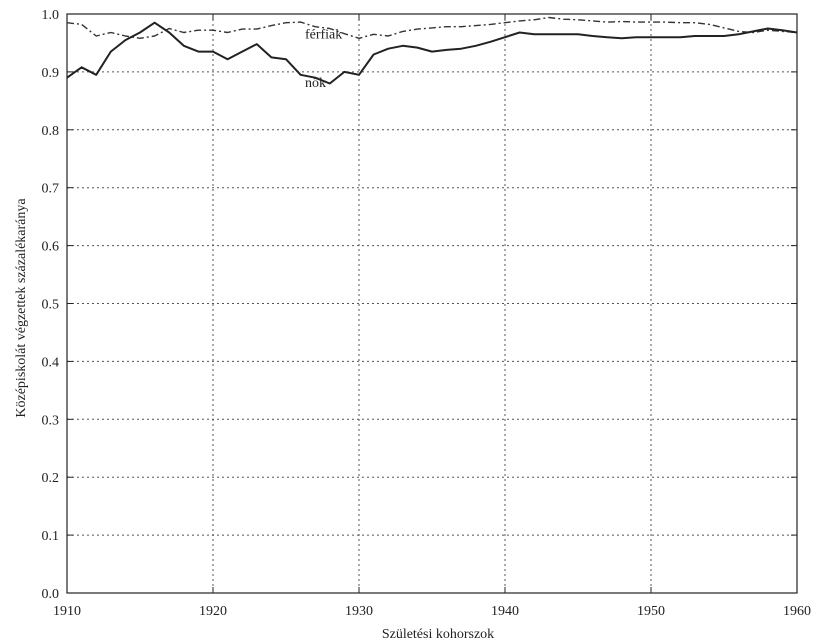 The width and height of the screenshot is (825, 642). Describe the element at coordinates (51, 420) in the screenshot. I see `y-tick-label: 0.3` at that location.